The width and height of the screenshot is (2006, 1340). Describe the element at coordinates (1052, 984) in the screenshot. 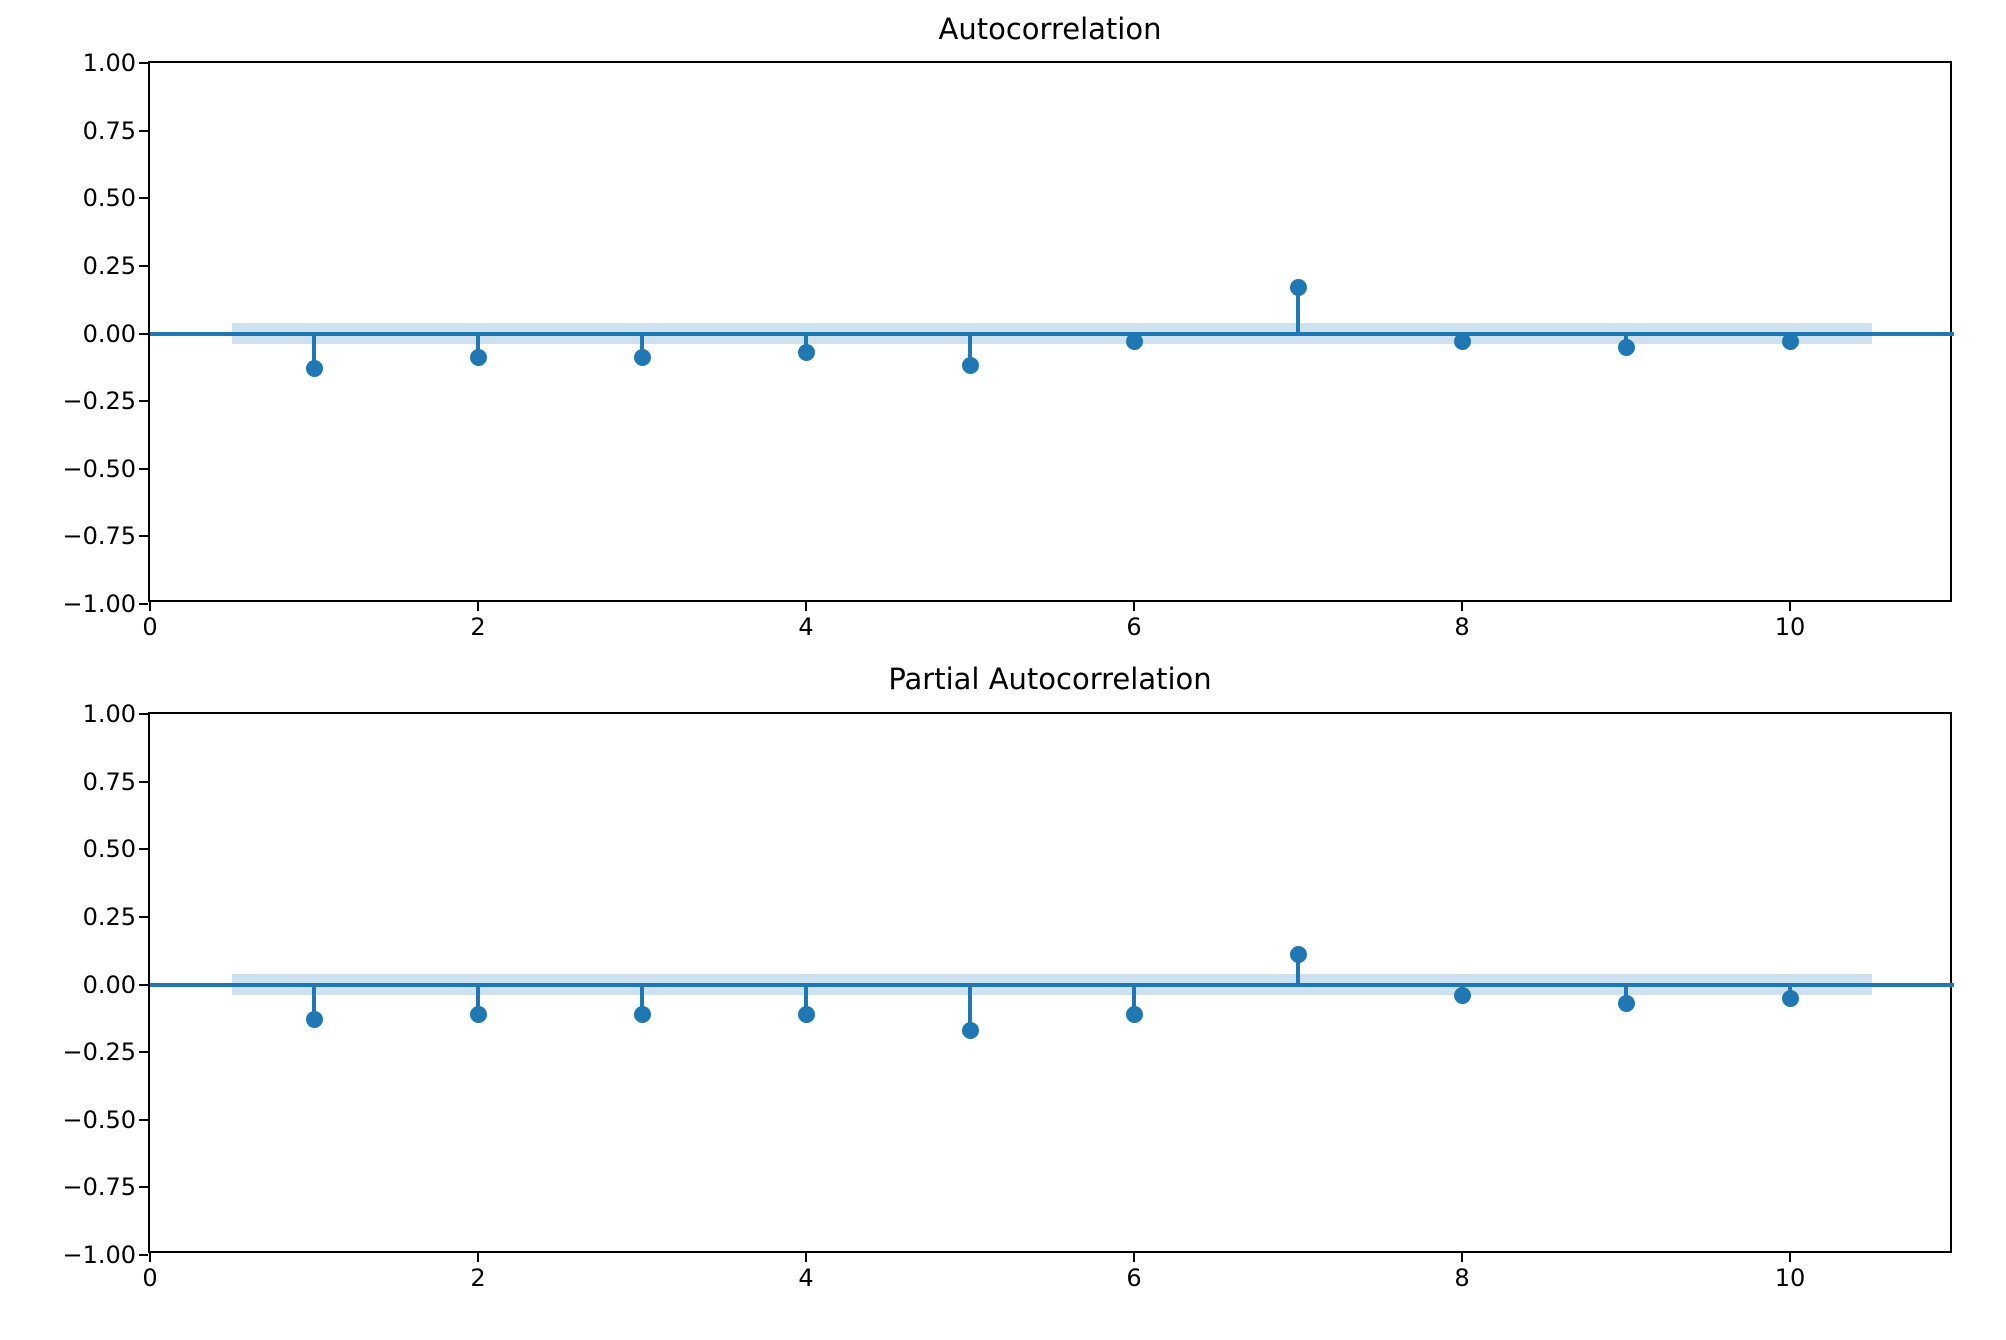

I see `pacf-zero-line` at that location.